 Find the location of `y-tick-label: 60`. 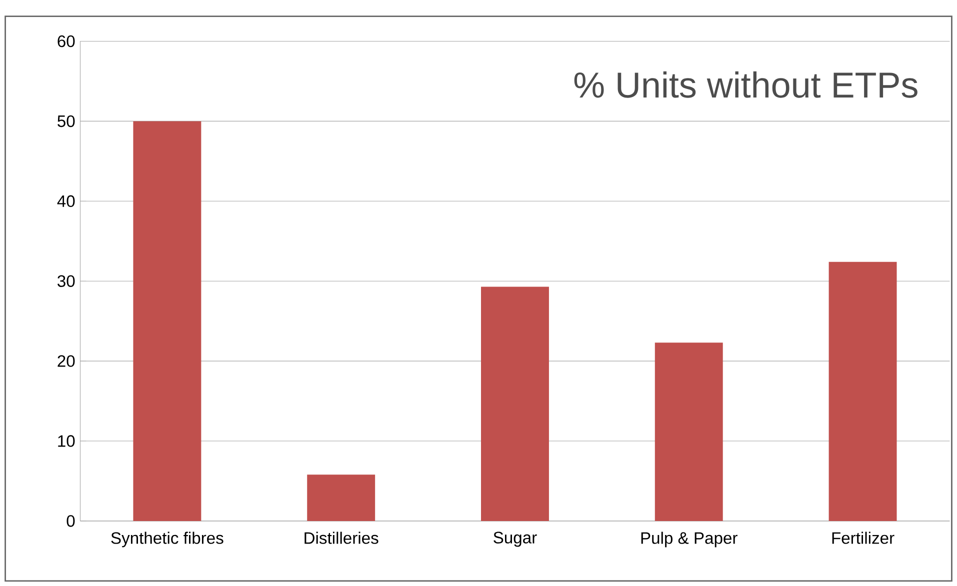

y-tick-label: 60 is located at coordinates (66, 41).